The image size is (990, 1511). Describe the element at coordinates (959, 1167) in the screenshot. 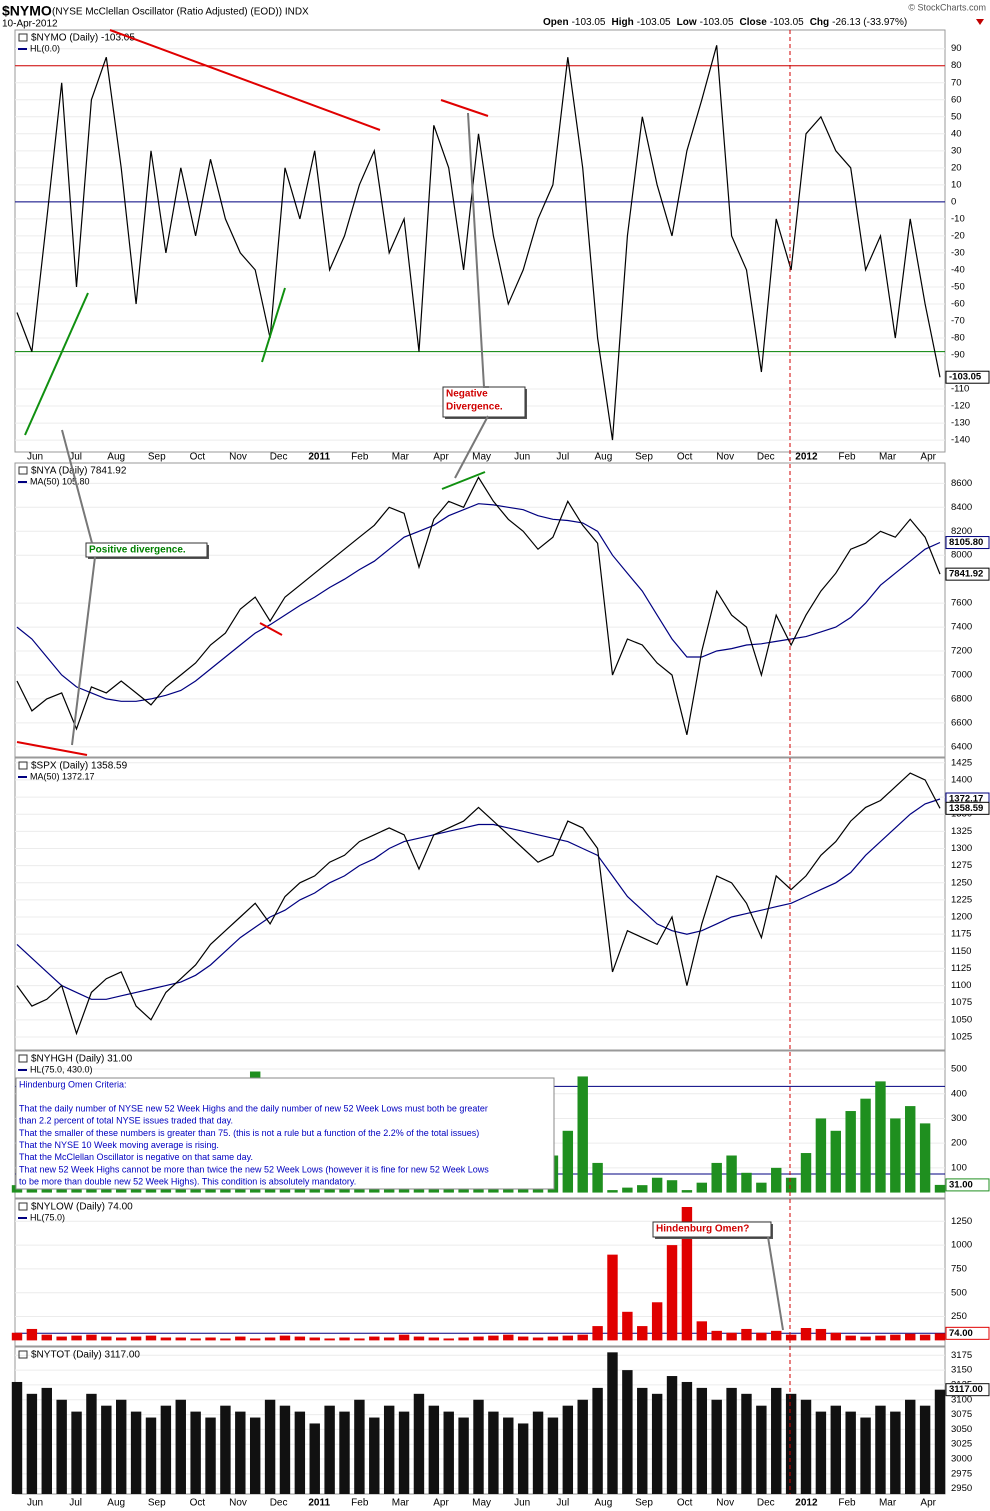

I see `y-tick-label: 100` at that location.